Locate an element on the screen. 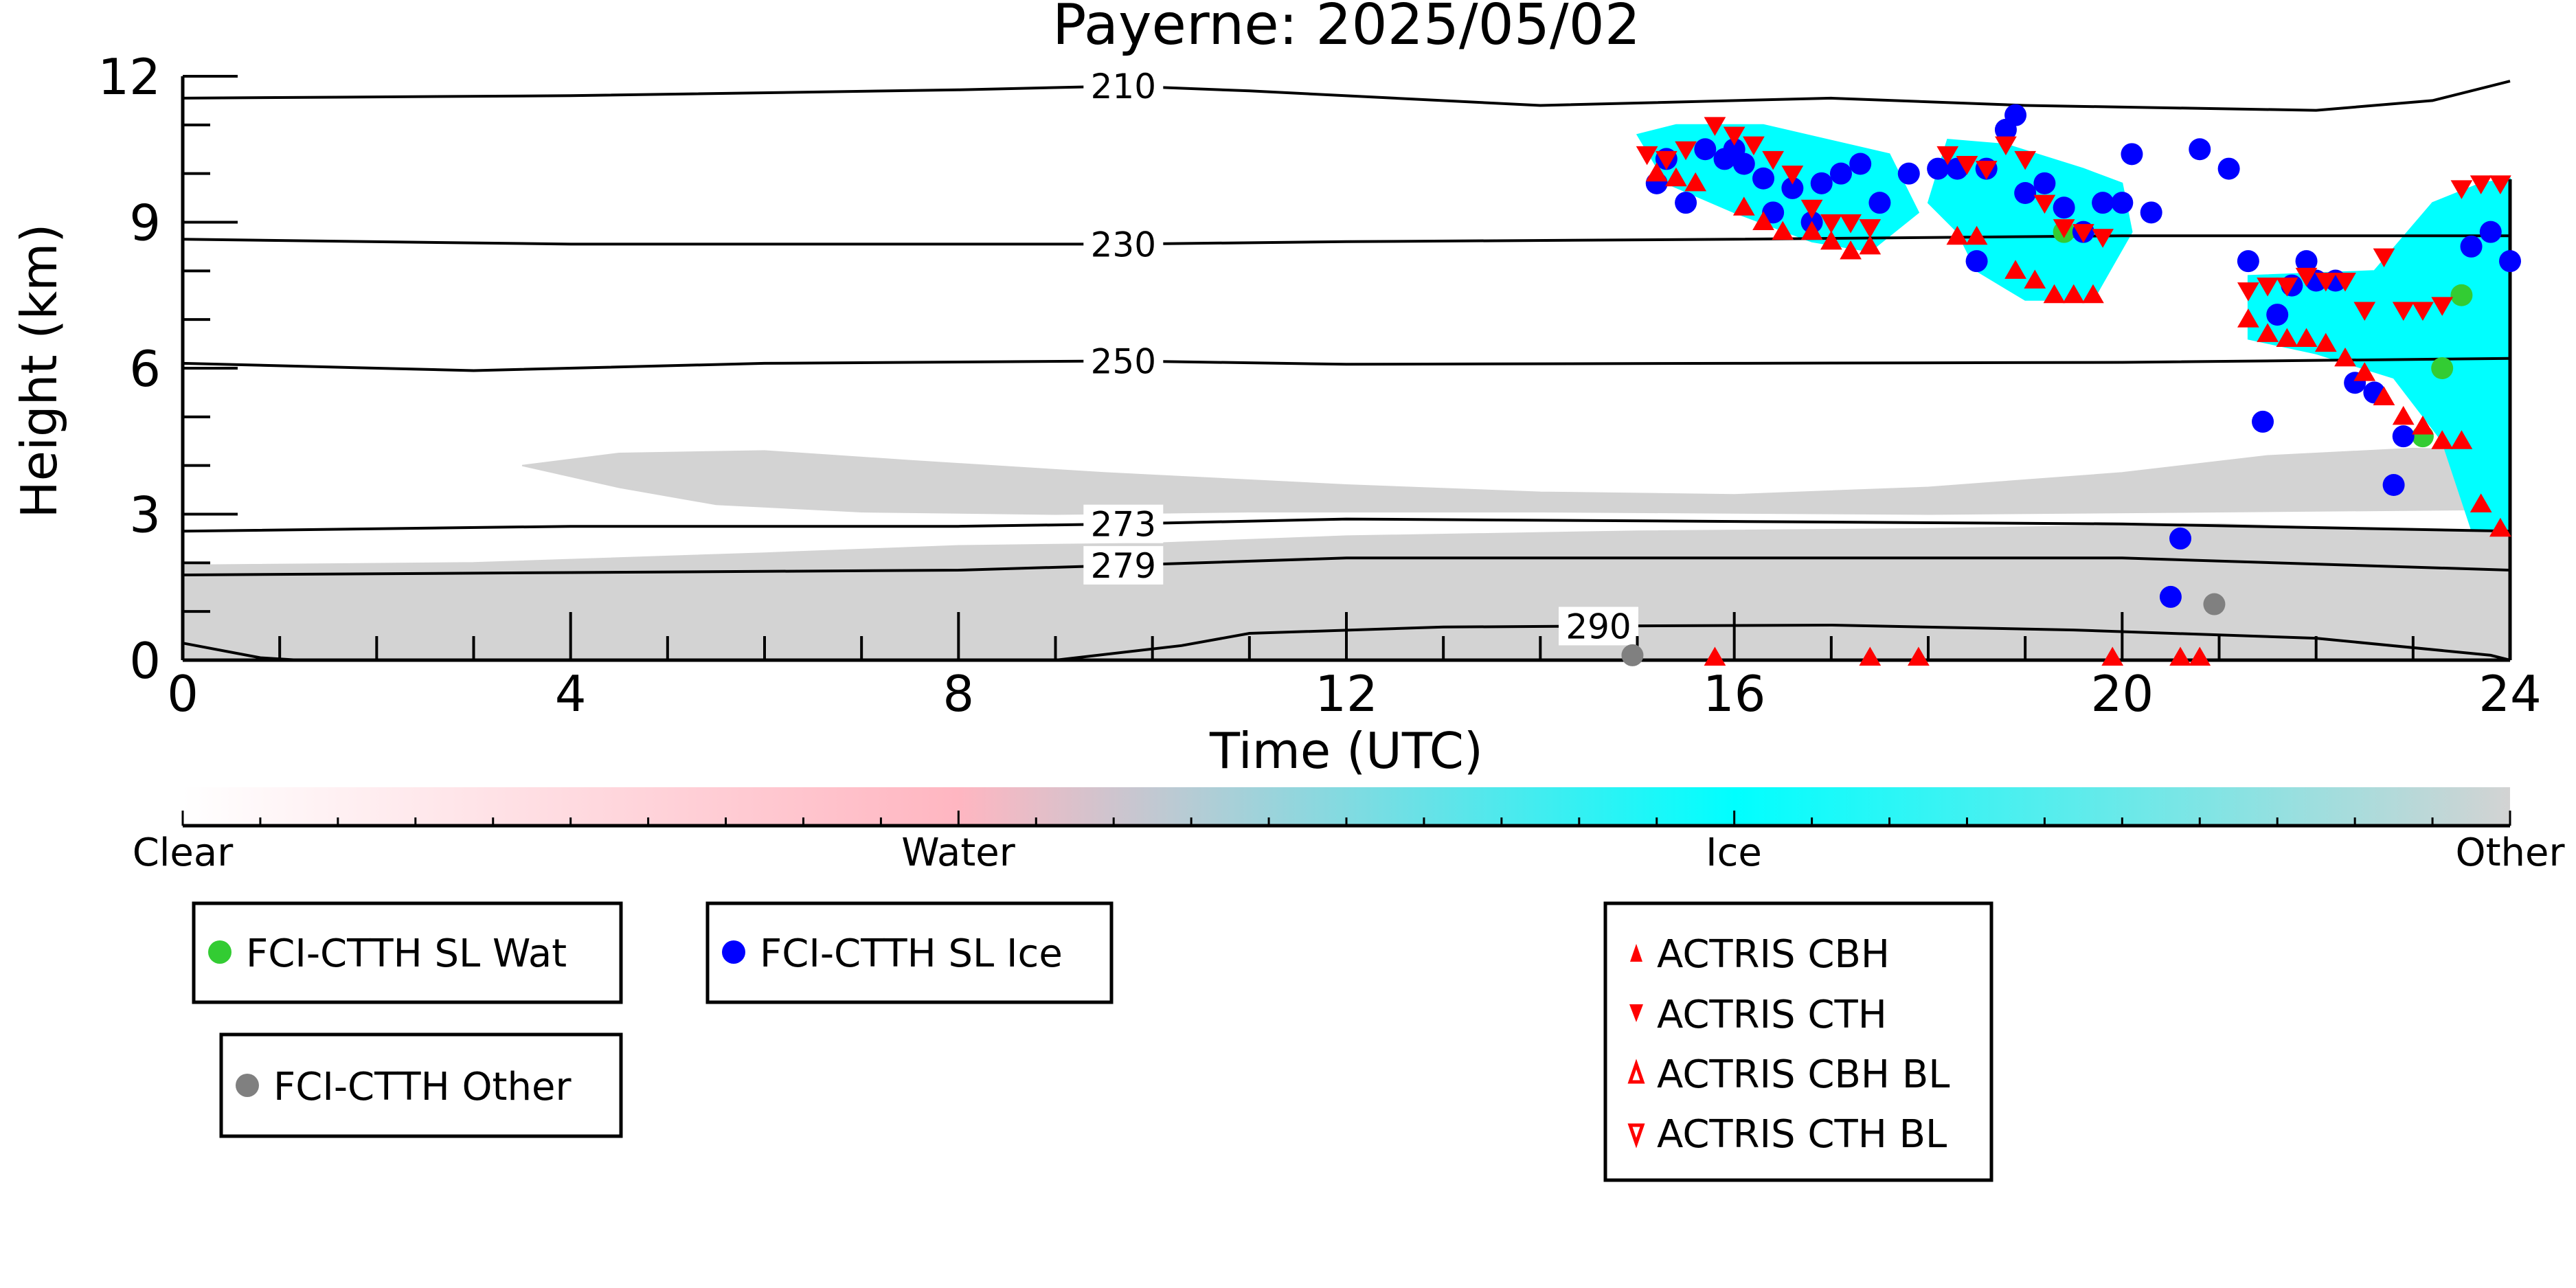  contour-label-210: 210 is located at coordinates (1123, 86).